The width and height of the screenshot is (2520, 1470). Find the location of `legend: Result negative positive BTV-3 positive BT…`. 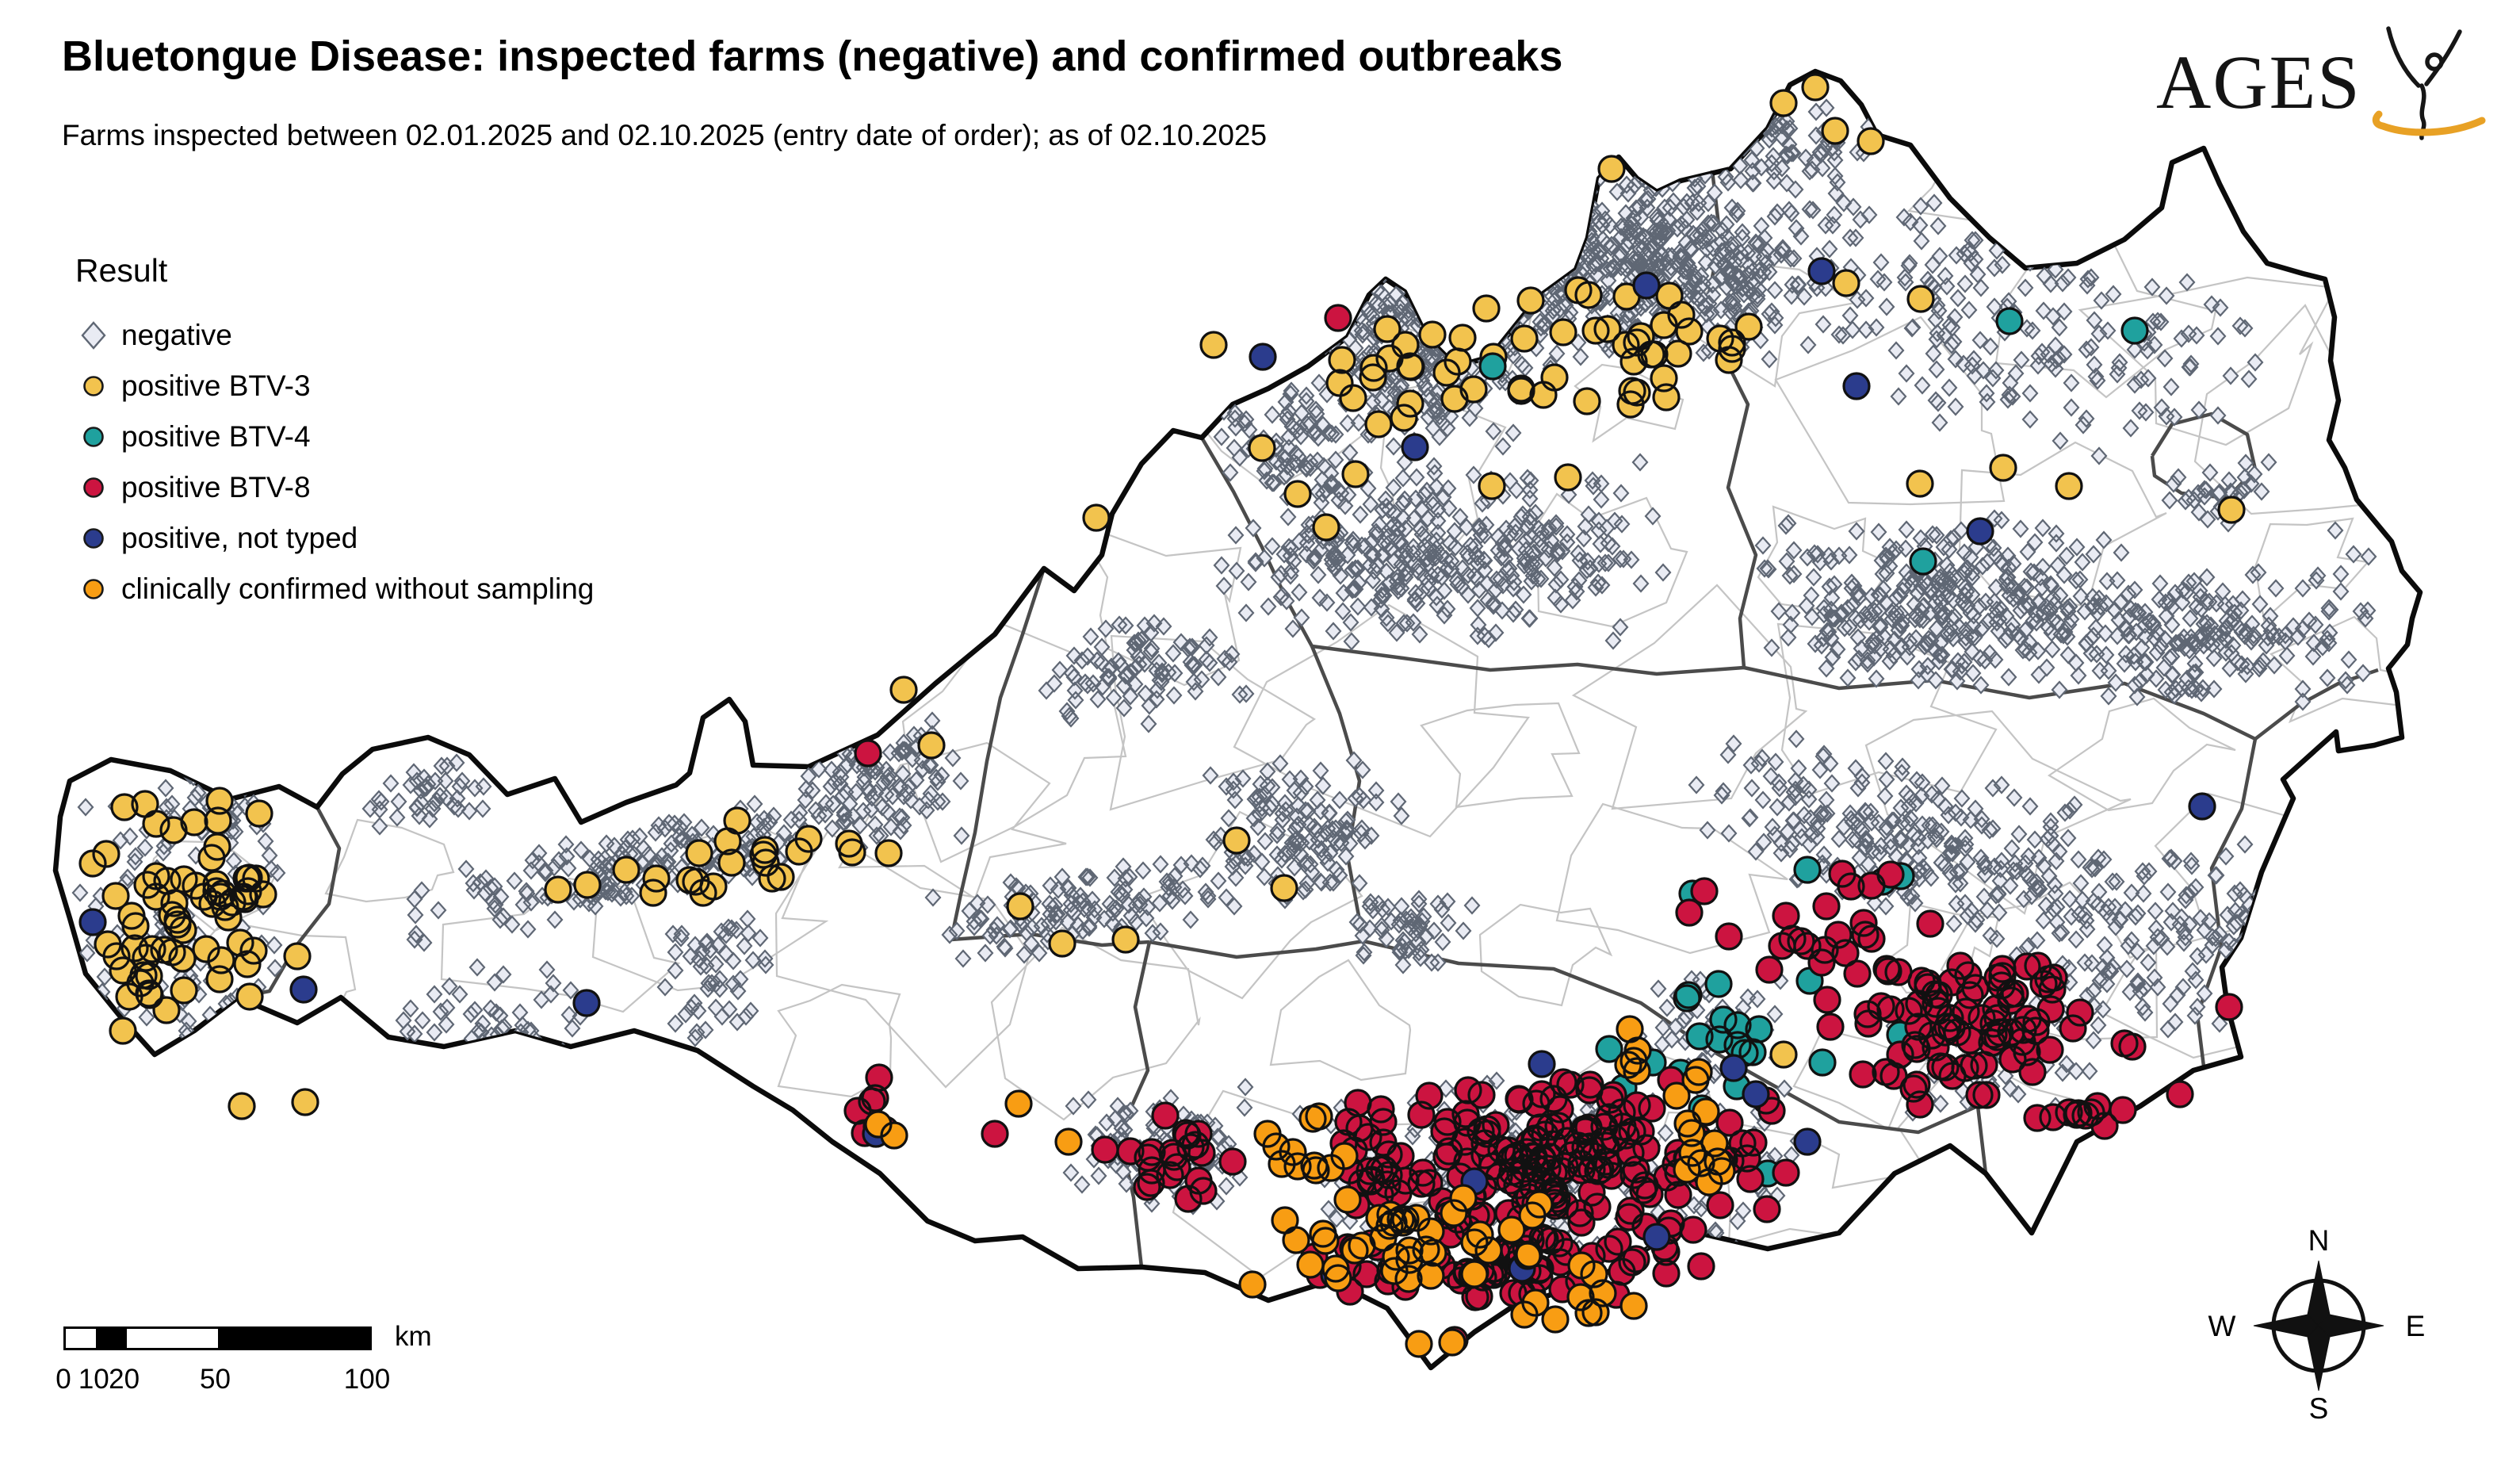

legend: Result negative positive BTV-3 positive BT… is located at coordinates (334, 433).